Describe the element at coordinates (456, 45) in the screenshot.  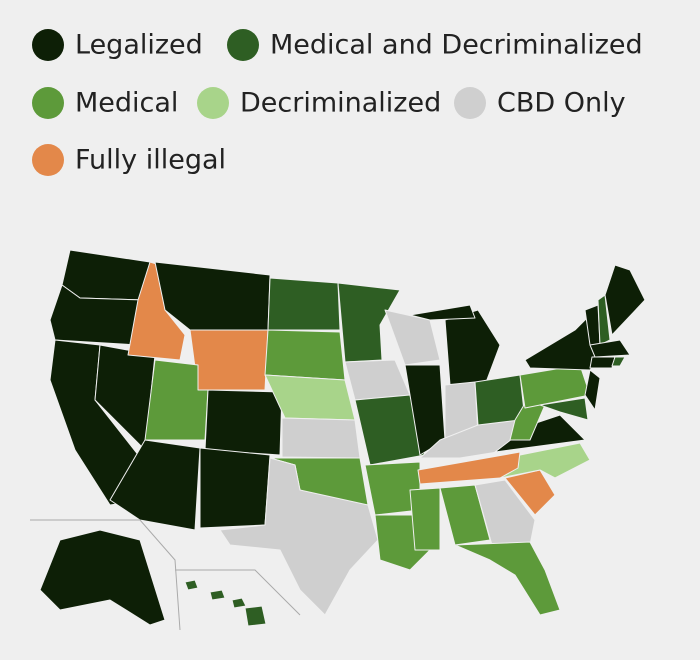
I see `legend-label: Medical and Decriminalized` at that location.